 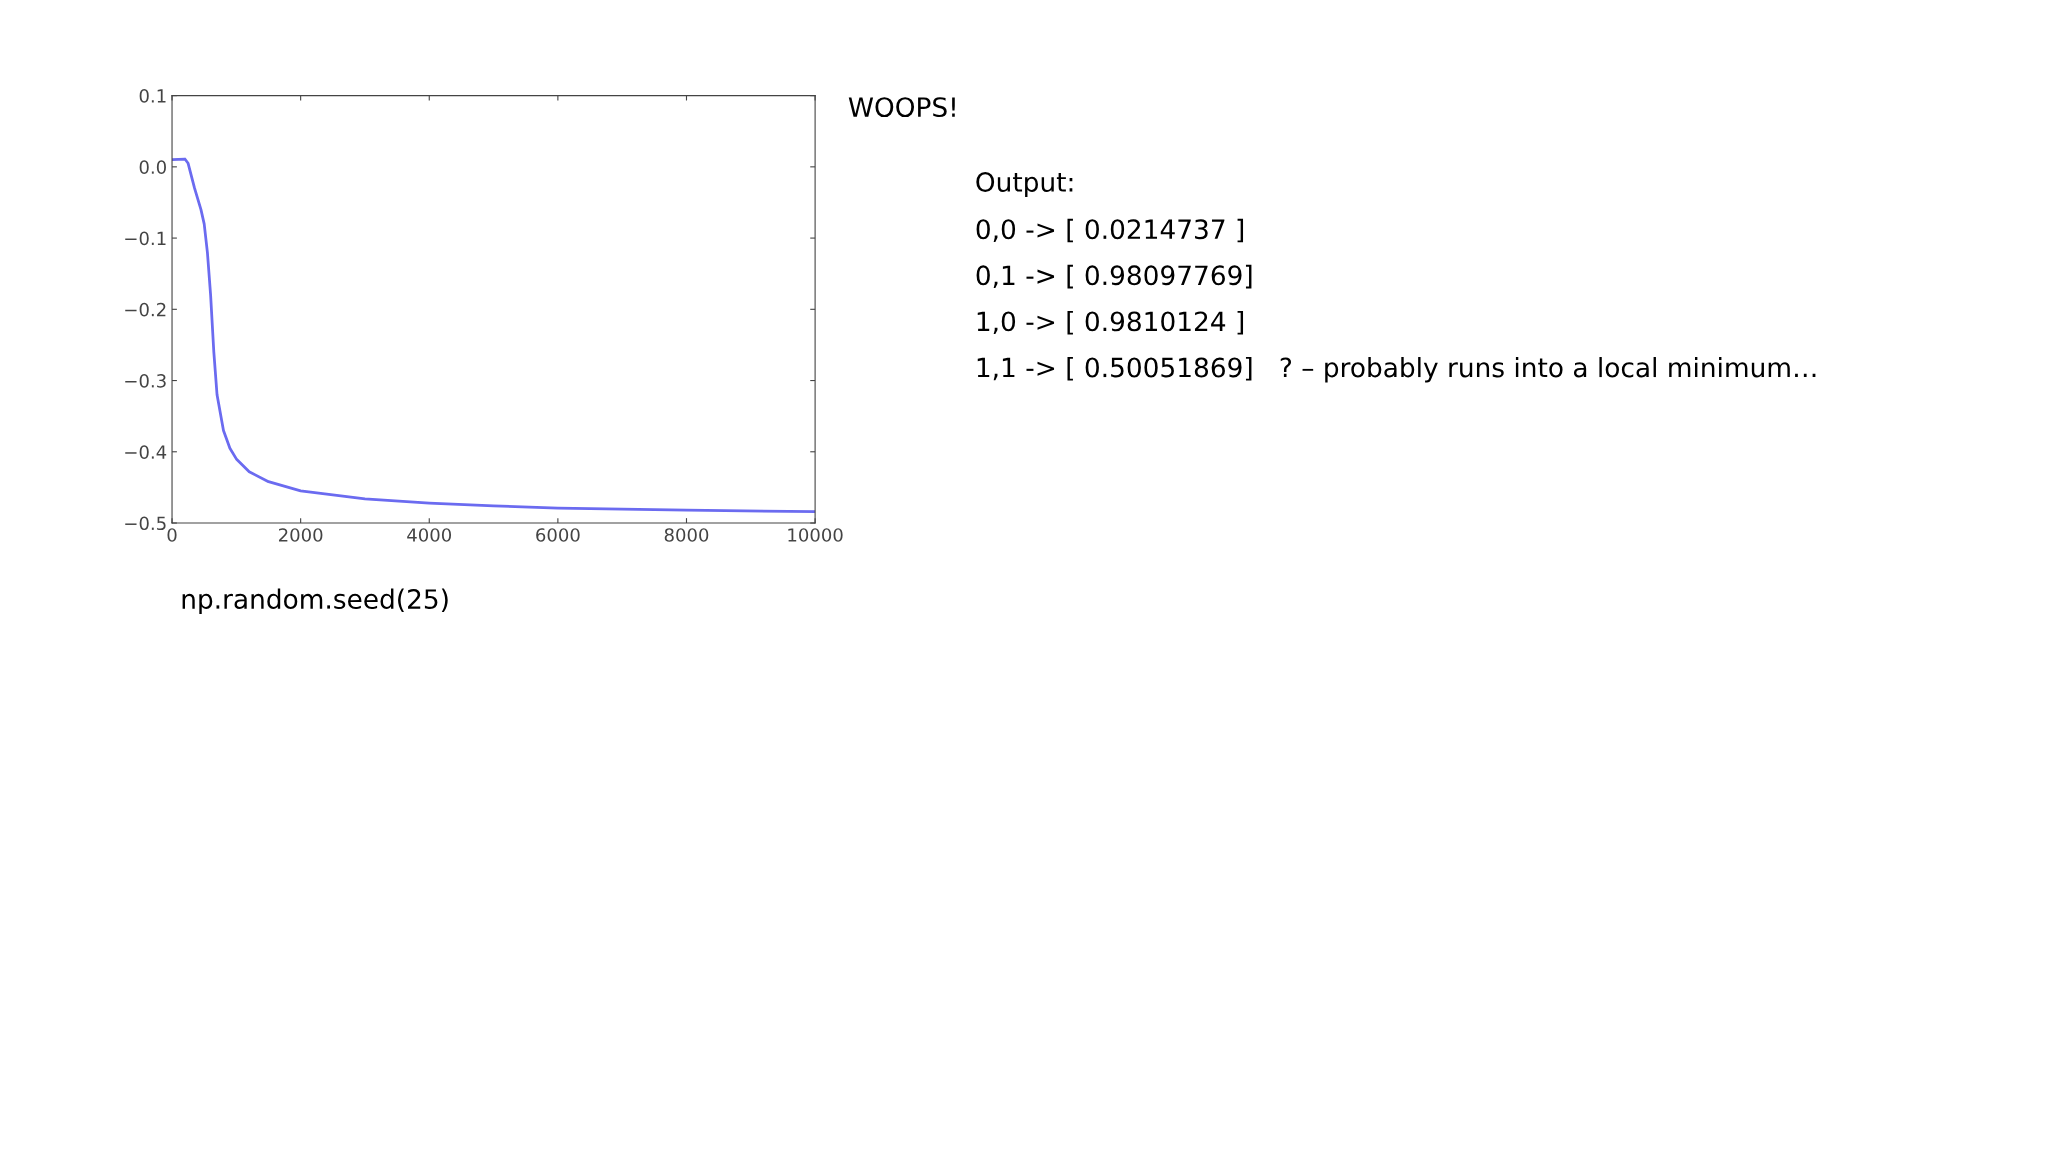 I want to click on y-tick-label: −0.4, so click(x=146, y=452).